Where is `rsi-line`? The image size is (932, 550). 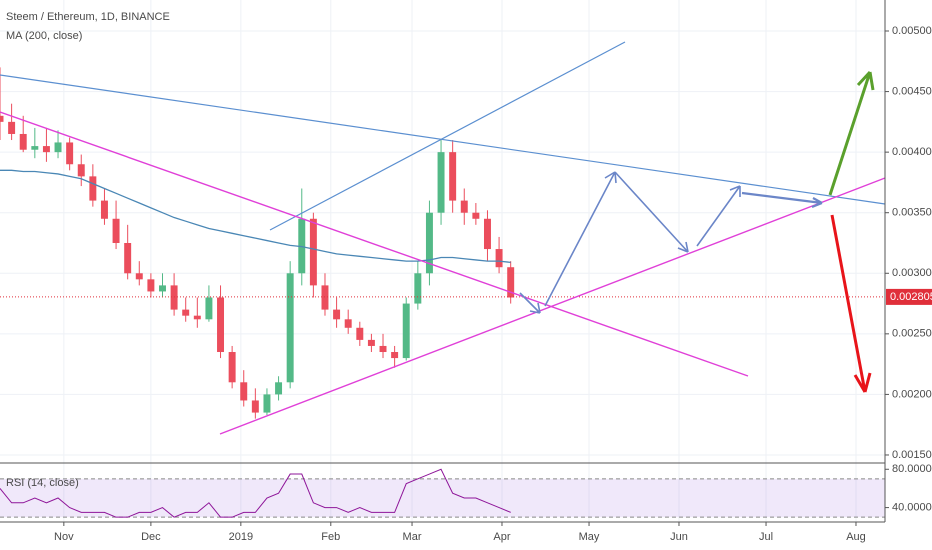 rsi-line is located at coordinates (255, 493).